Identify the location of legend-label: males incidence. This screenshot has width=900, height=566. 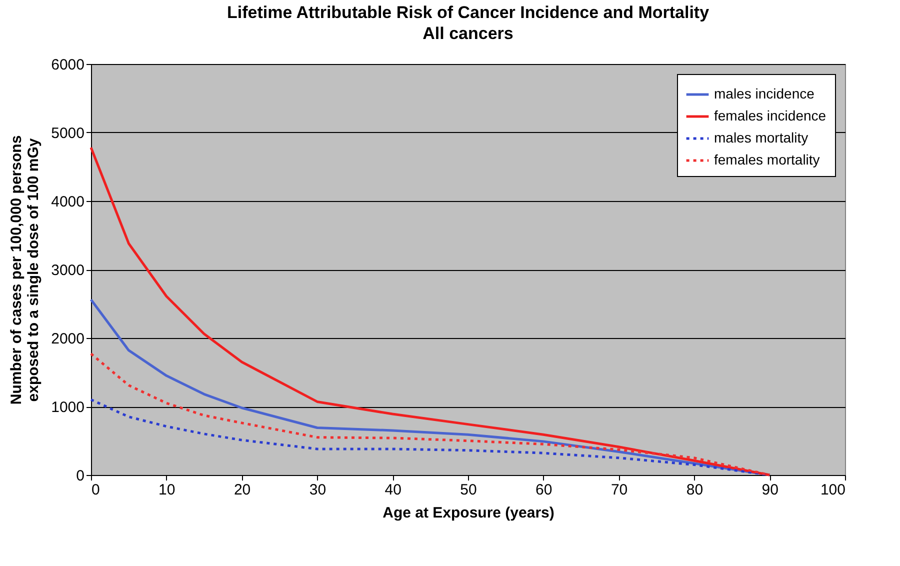
(764, 94).